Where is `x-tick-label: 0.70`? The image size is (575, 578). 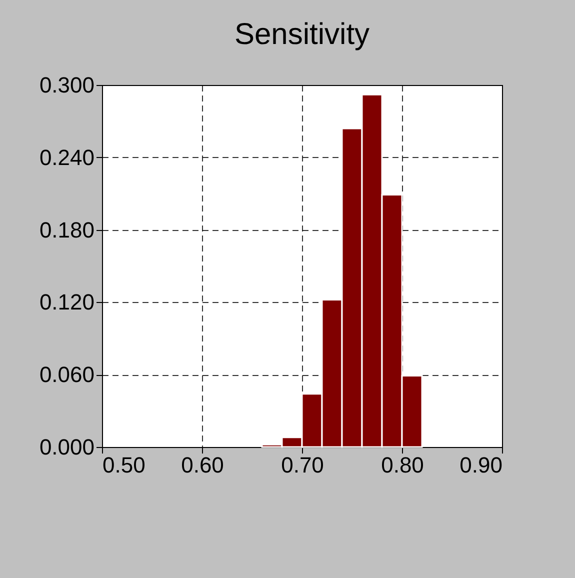
x-tick-label: 0.70 is located at coordinates (302, 465).